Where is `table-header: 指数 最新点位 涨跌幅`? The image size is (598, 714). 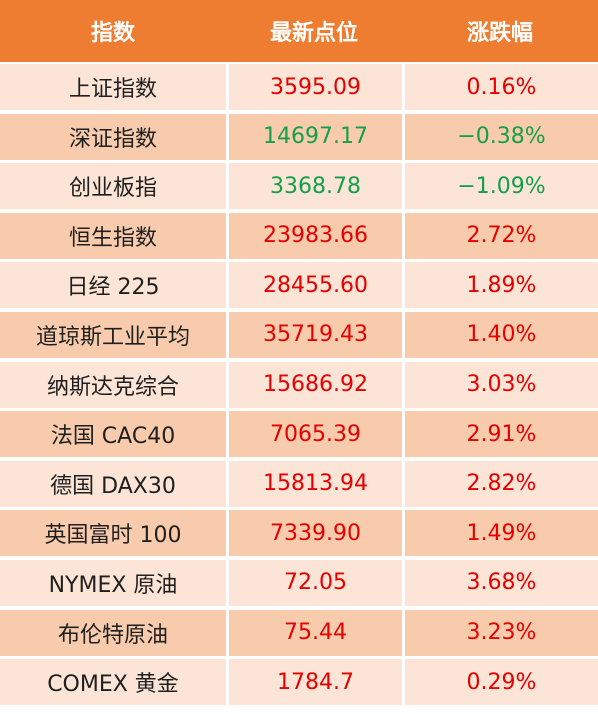 table-header: 指数 最新点位 涨跌幅 is located at coordinates (299, 31).